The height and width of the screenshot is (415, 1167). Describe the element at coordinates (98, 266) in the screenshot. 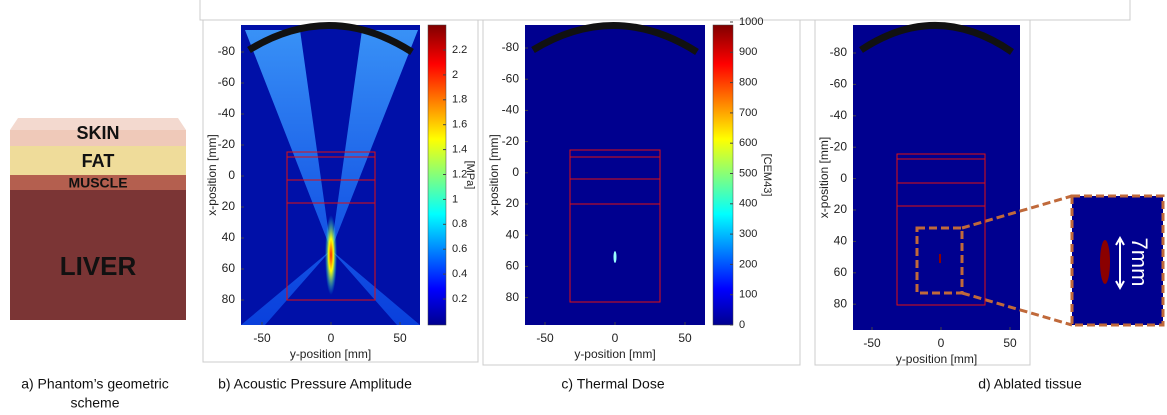

I see `layer-label: LIVER` at that location.